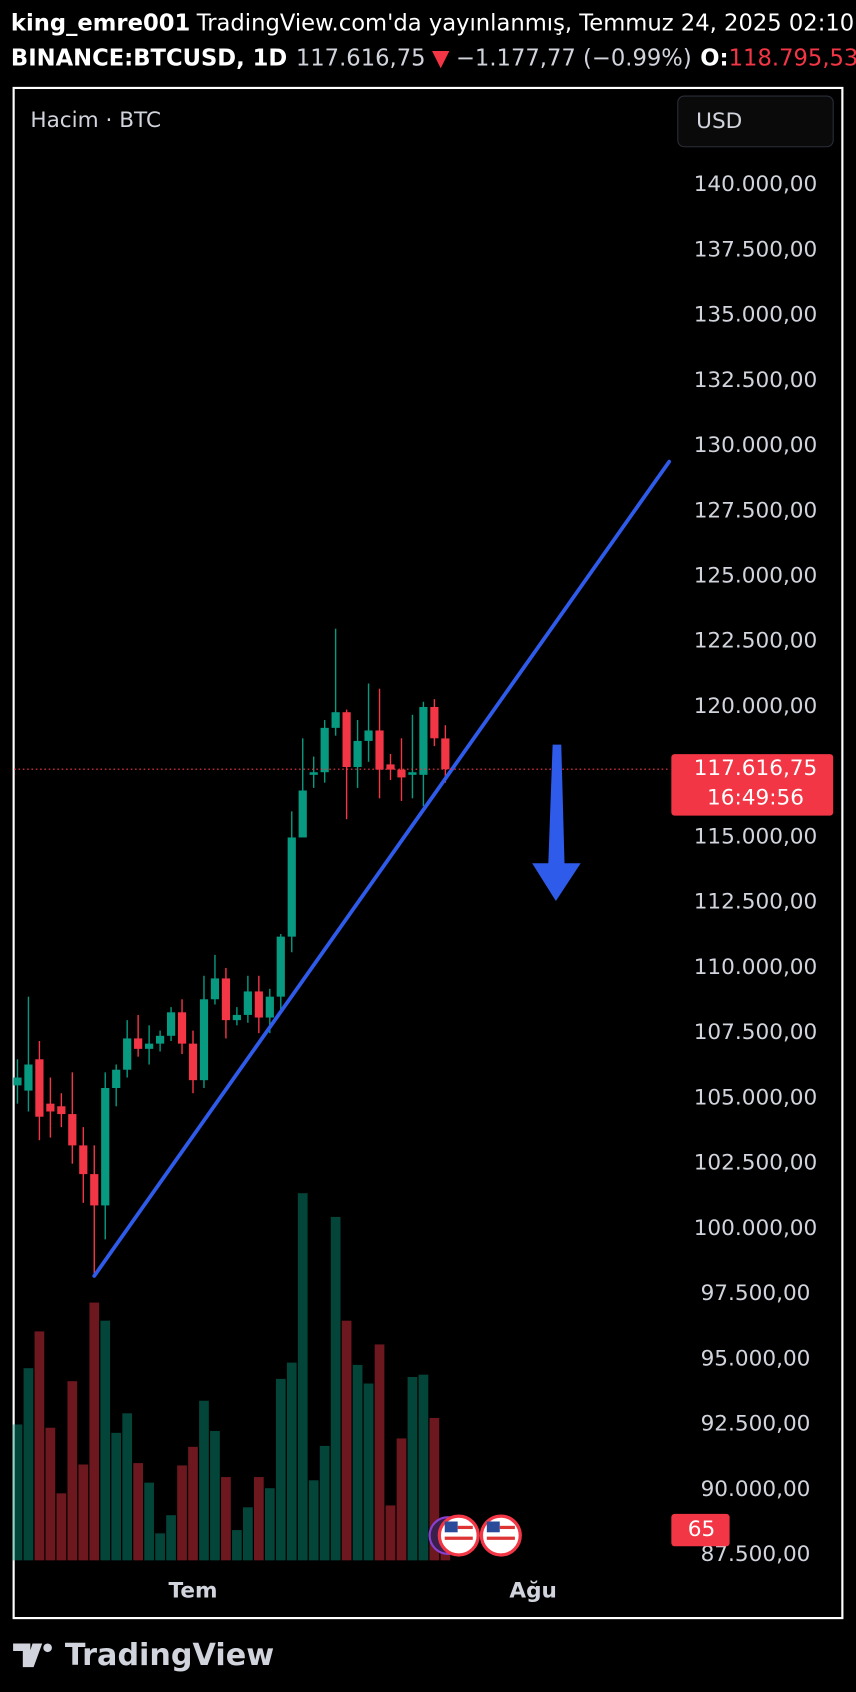 The image size is (856, 1692). Describe the element at coordinates (701, 1529) in the screenshot. I see `volume-value-label: 65` at that location.